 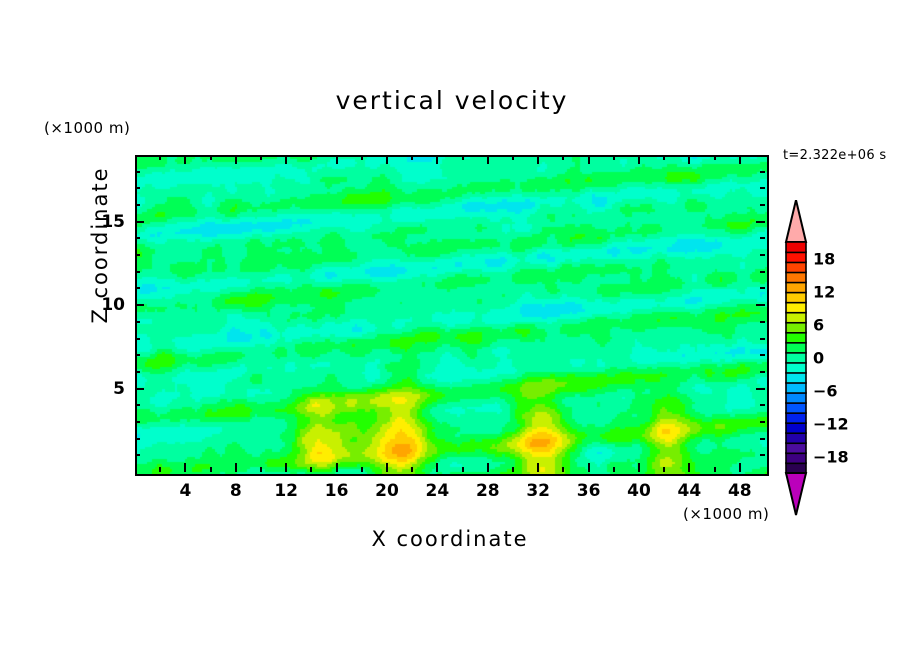 I want to click on x-tick-label-32: 32, so click(x=538, y=491).